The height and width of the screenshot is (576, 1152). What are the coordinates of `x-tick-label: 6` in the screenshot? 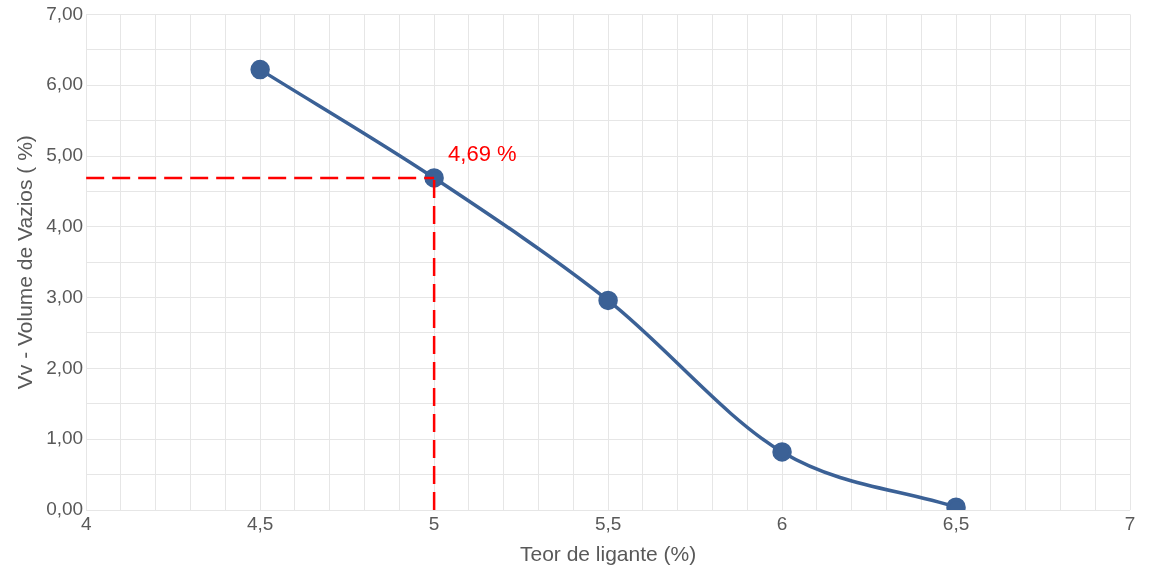 It's located at (782, 523).